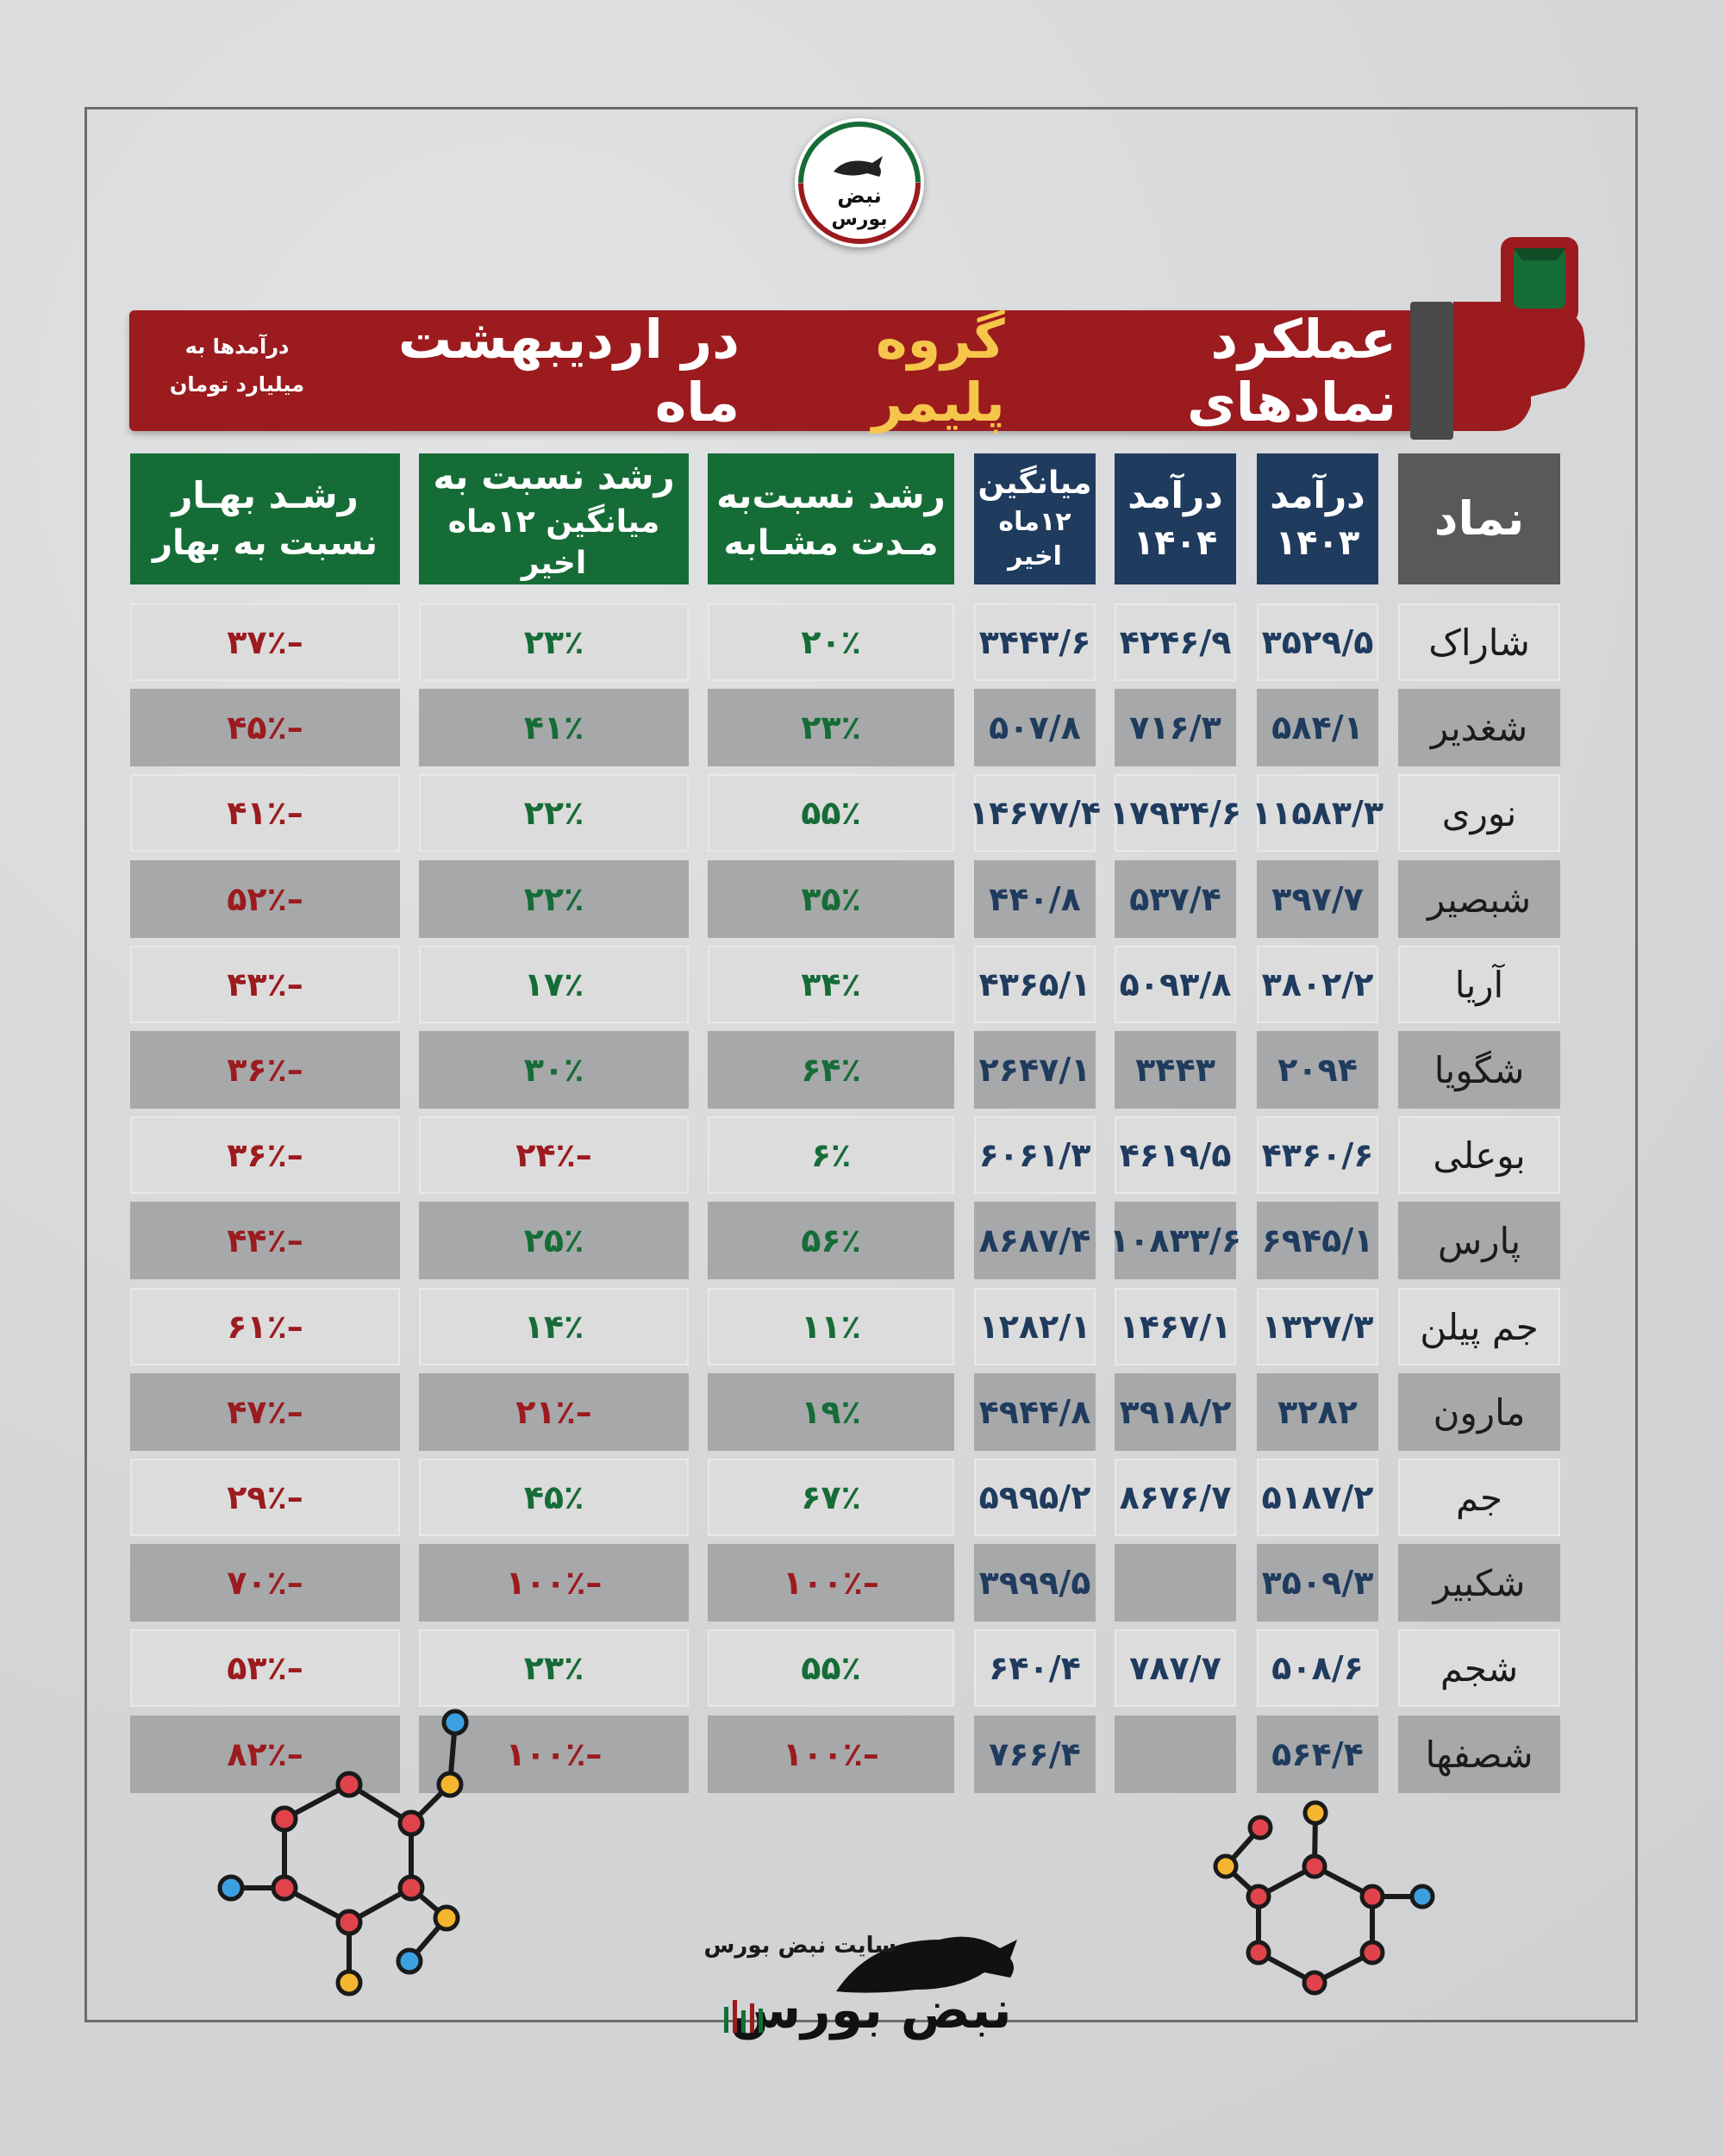  What do you see at coordinates (1317, 1583) in the screenshot?
I see `cell-revenue-1403: ۳۵۰۹/۳` at bounding box center [1317, 1583].